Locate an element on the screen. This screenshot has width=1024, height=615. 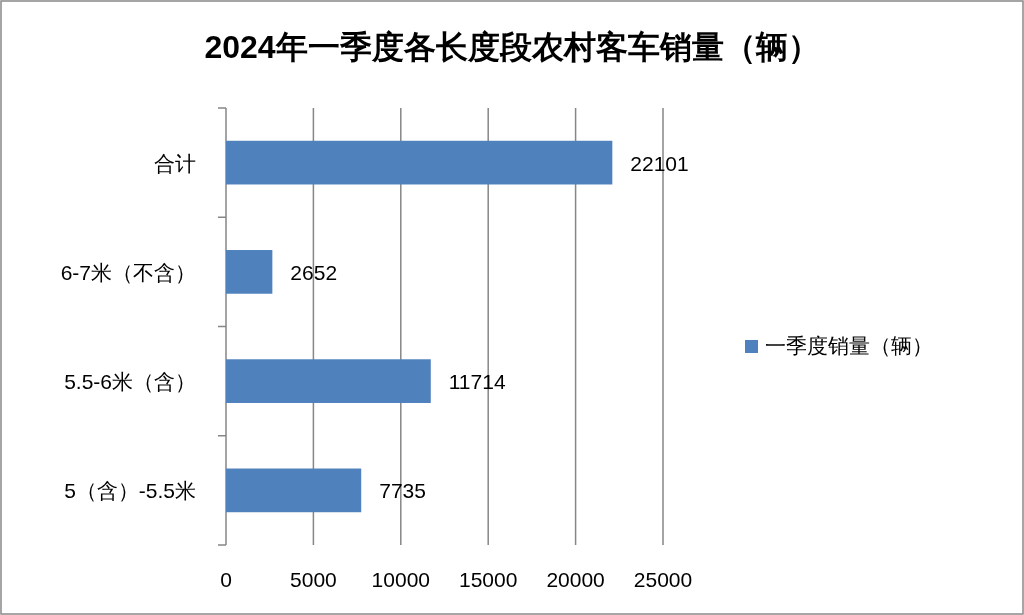
x-tick-label: 25000 is located at coordinates (663, 579).